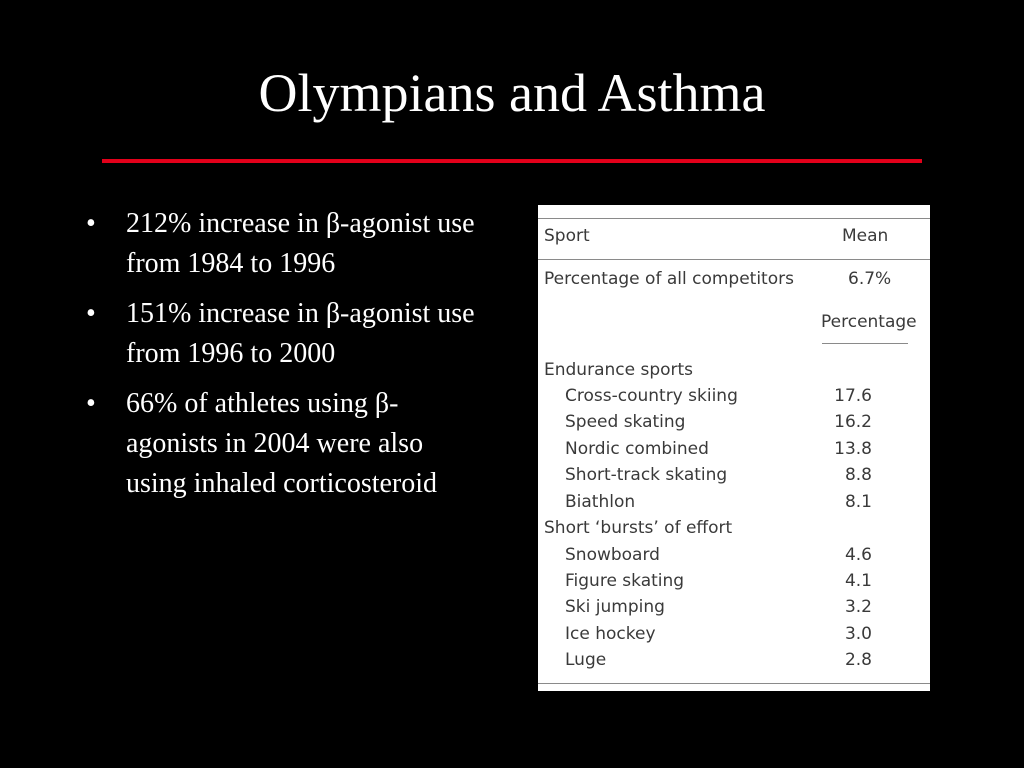 This screenshot has height=768, width=1024. Describe the element at coordinates (567, 236) in the screenshot. I see `header-sport: Sport` at that location.